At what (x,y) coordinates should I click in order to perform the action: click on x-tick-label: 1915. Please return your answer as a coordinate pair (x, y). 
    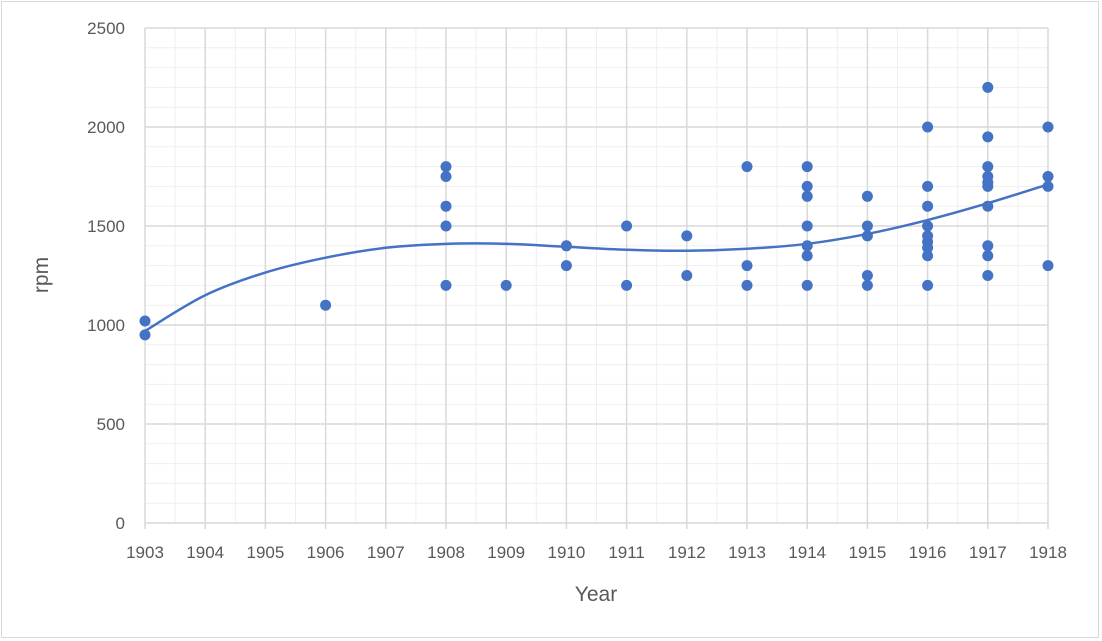
    Looking at the image, I should click on (867, 552).